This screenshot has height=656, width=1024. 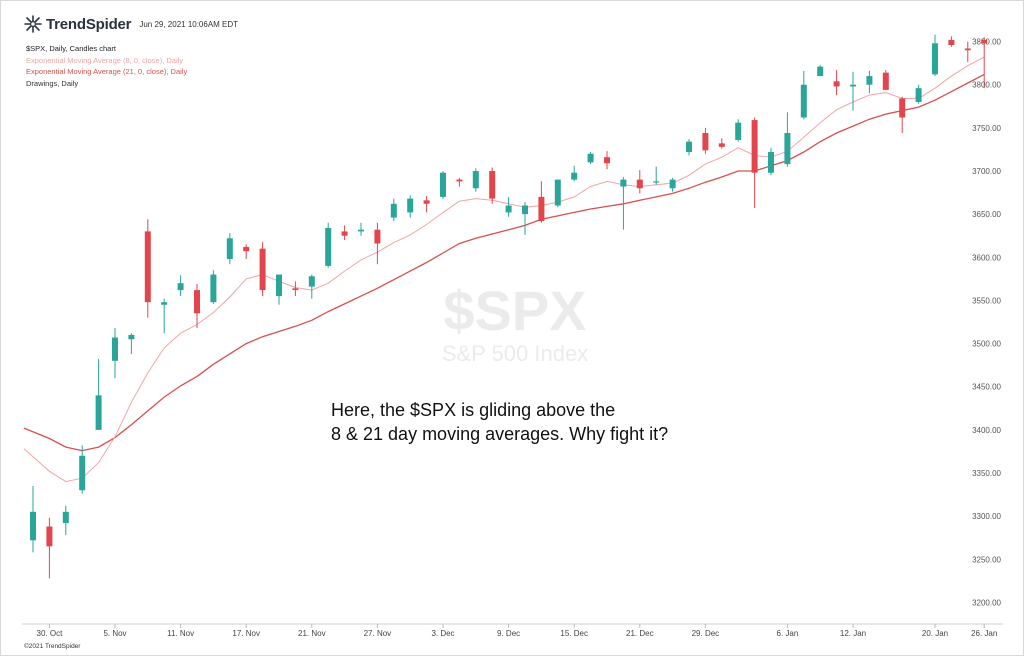 What do you see at coordinates (788, 633) in the screenshot?
I see `x-tick-label: 6. Jan` at bounding box center [788, 633].